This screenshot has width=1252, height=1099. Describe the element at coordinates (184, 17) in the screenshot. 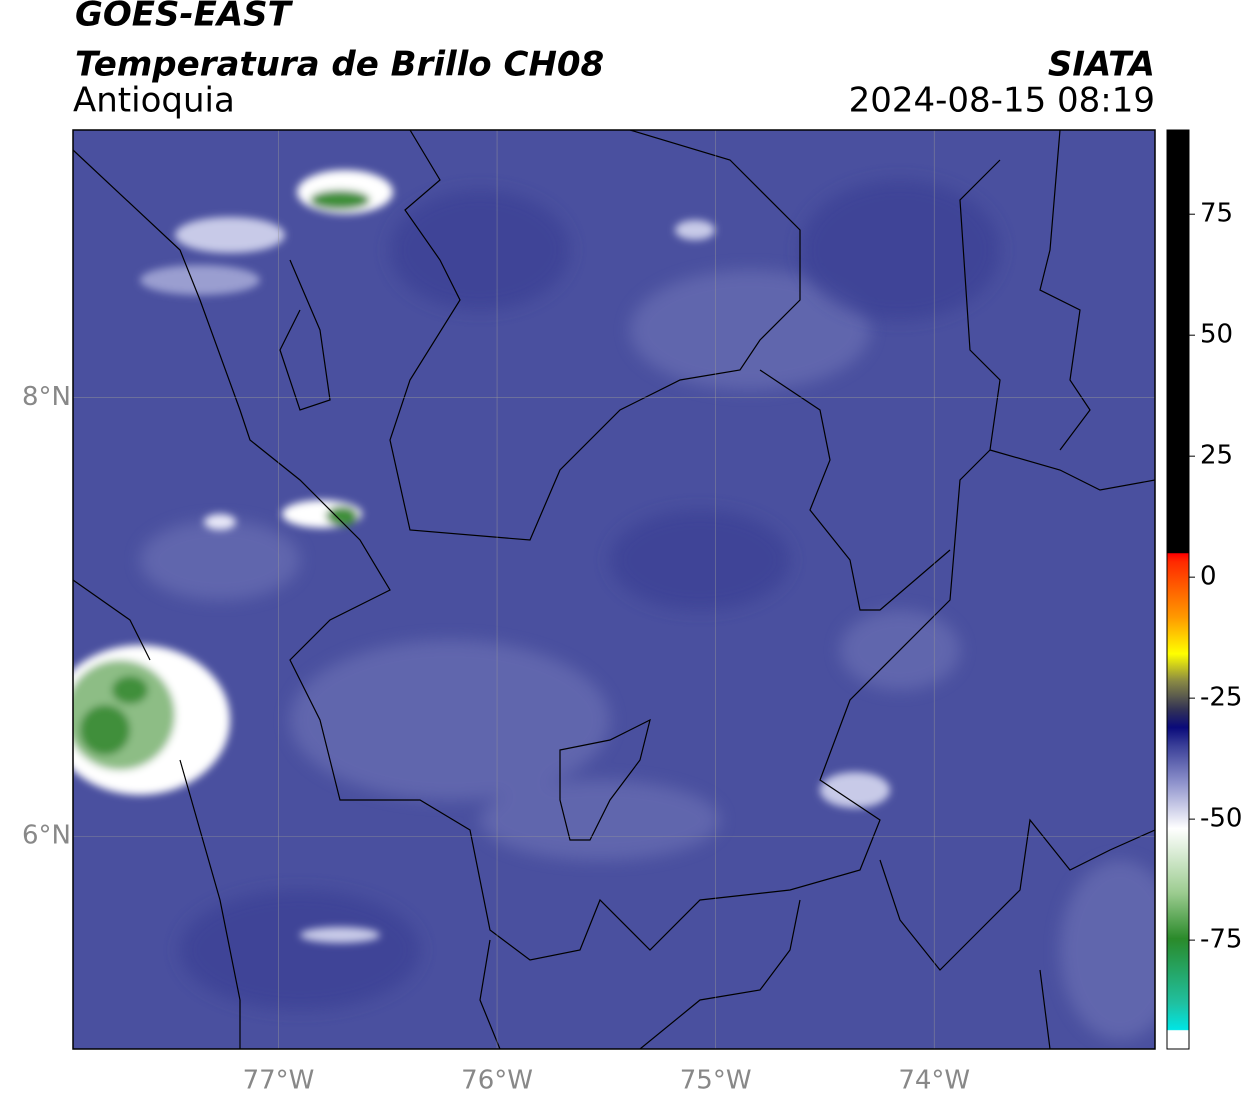

I see `satellite-title: GOES-EAST` at that location.